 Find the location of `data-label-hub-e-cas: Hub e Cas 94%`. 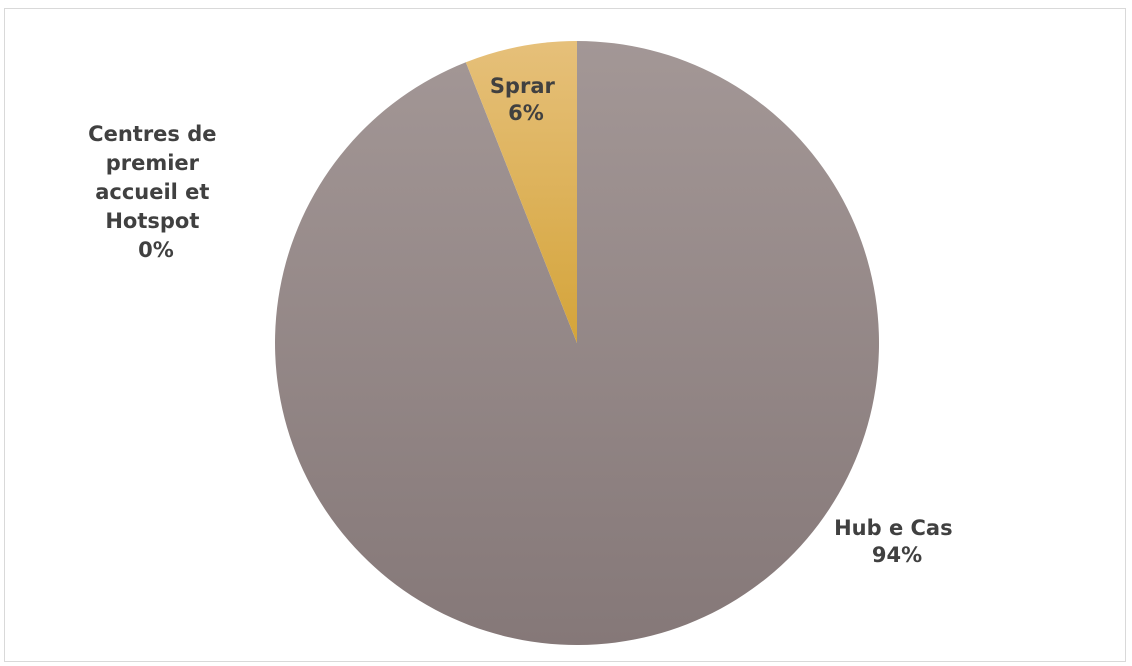

data-label-hub-e-cas: Hub e Cas 94% is located at coordinates (897, 541).